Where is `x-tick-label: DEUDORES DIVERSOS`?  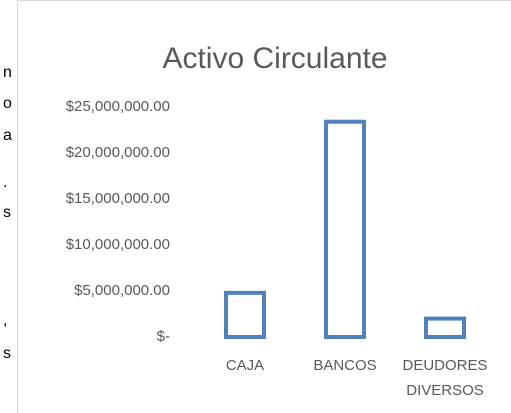
x-tick-label: DEUDORES DIVERSOS is located at coordinates (445, 378).